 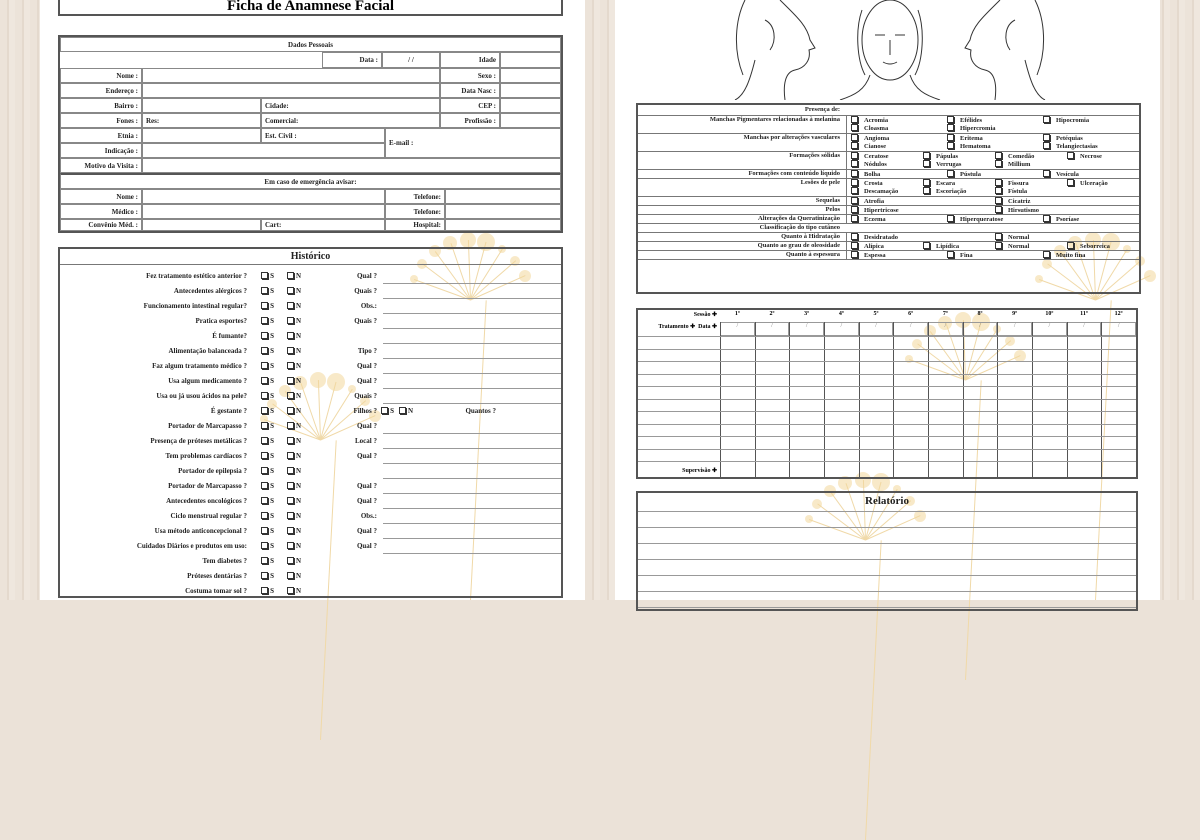 What do you see at coordinates (995, 174) in the screenshot?
I see `option-checkbox: Pústula` at bounding box center [995, 174].